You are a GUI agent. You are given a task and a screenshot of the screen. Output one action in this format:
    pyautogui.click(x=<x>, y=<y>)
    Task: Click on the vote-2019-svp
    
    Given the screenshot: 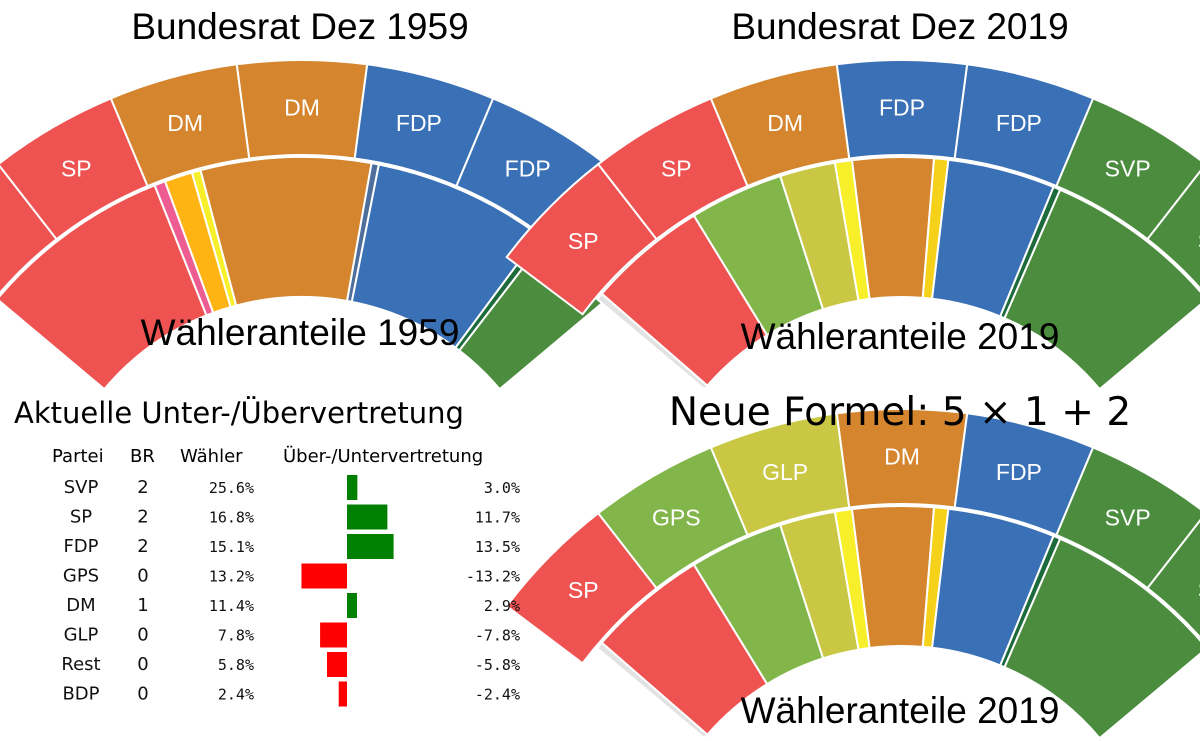 What is the action you would take?
    pyautogui.click(x=1101, y=289)
    